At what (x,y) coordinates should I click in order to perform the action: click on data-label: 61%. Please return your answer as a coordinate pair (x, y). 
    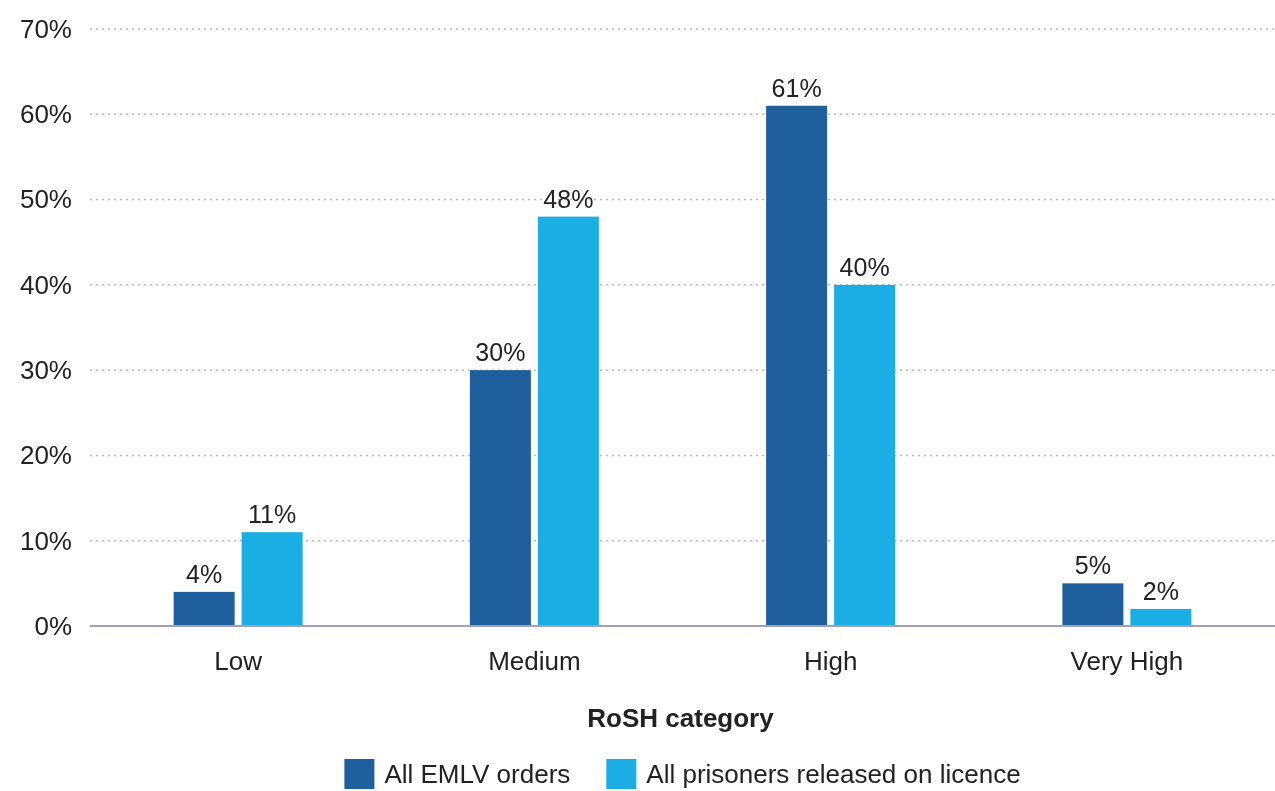
    Looking at the image, I should click on (796, 87).